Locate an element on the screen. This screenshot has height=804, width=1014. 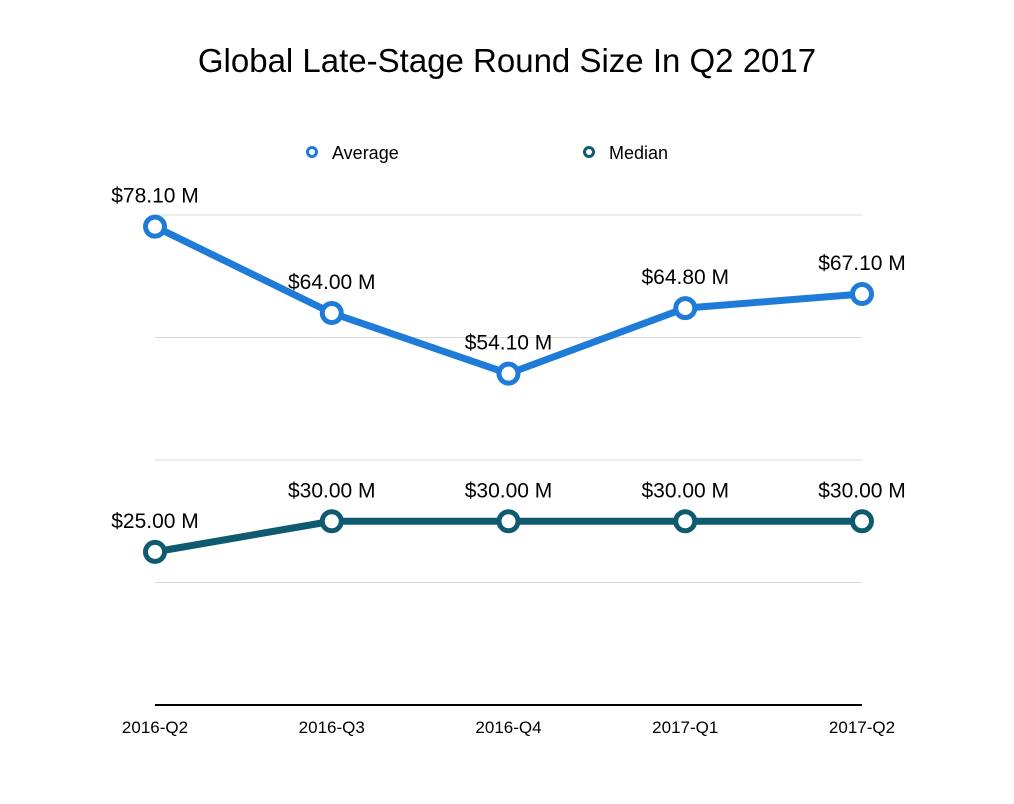
data-label: $67.10 M is located at coordinates (862, 263).